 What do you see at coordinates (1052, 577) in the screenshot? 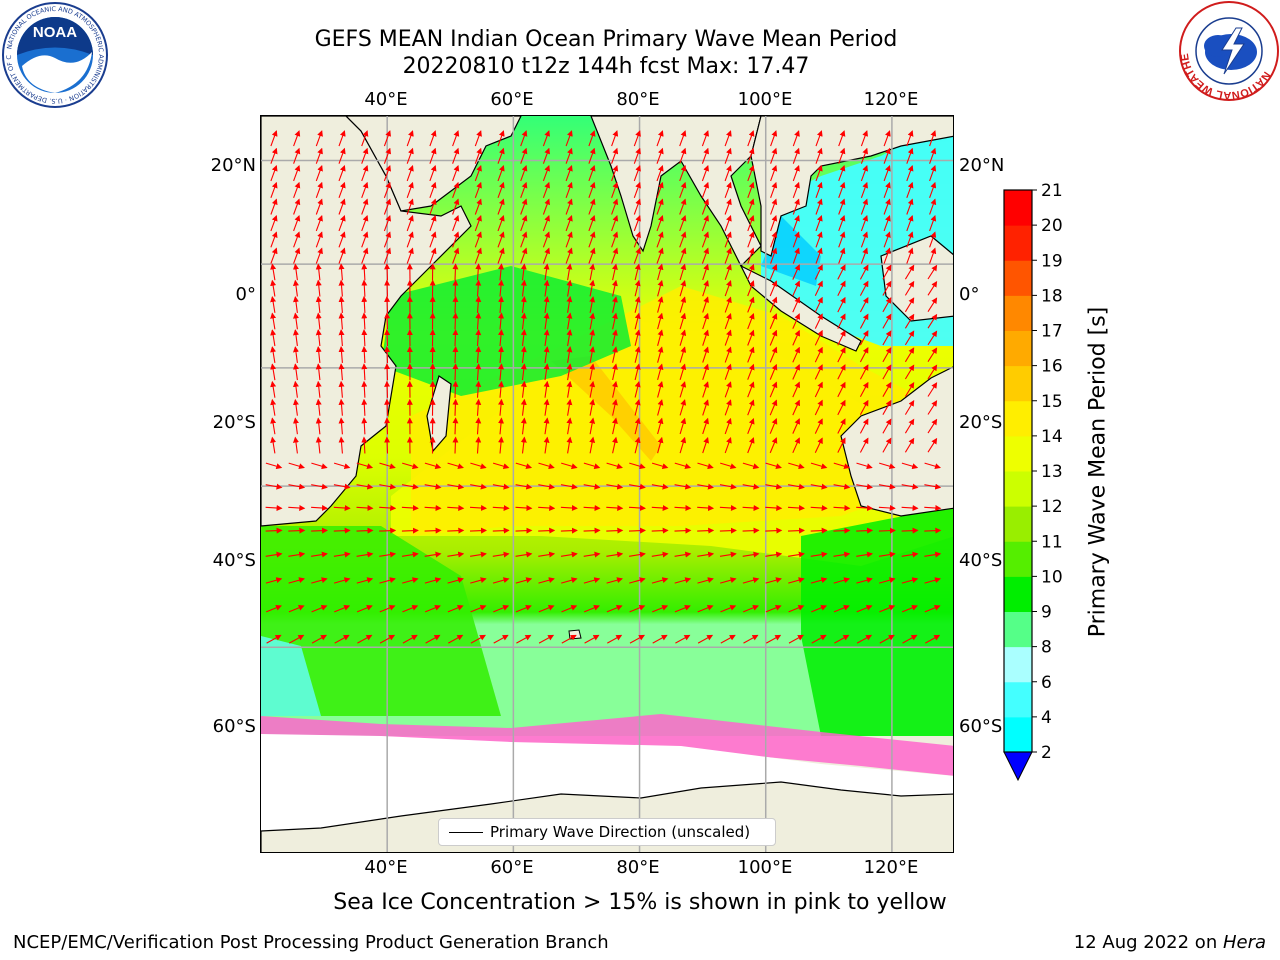
I see `colorbar-tick-label: 10` at bounding box center [1052, 577].